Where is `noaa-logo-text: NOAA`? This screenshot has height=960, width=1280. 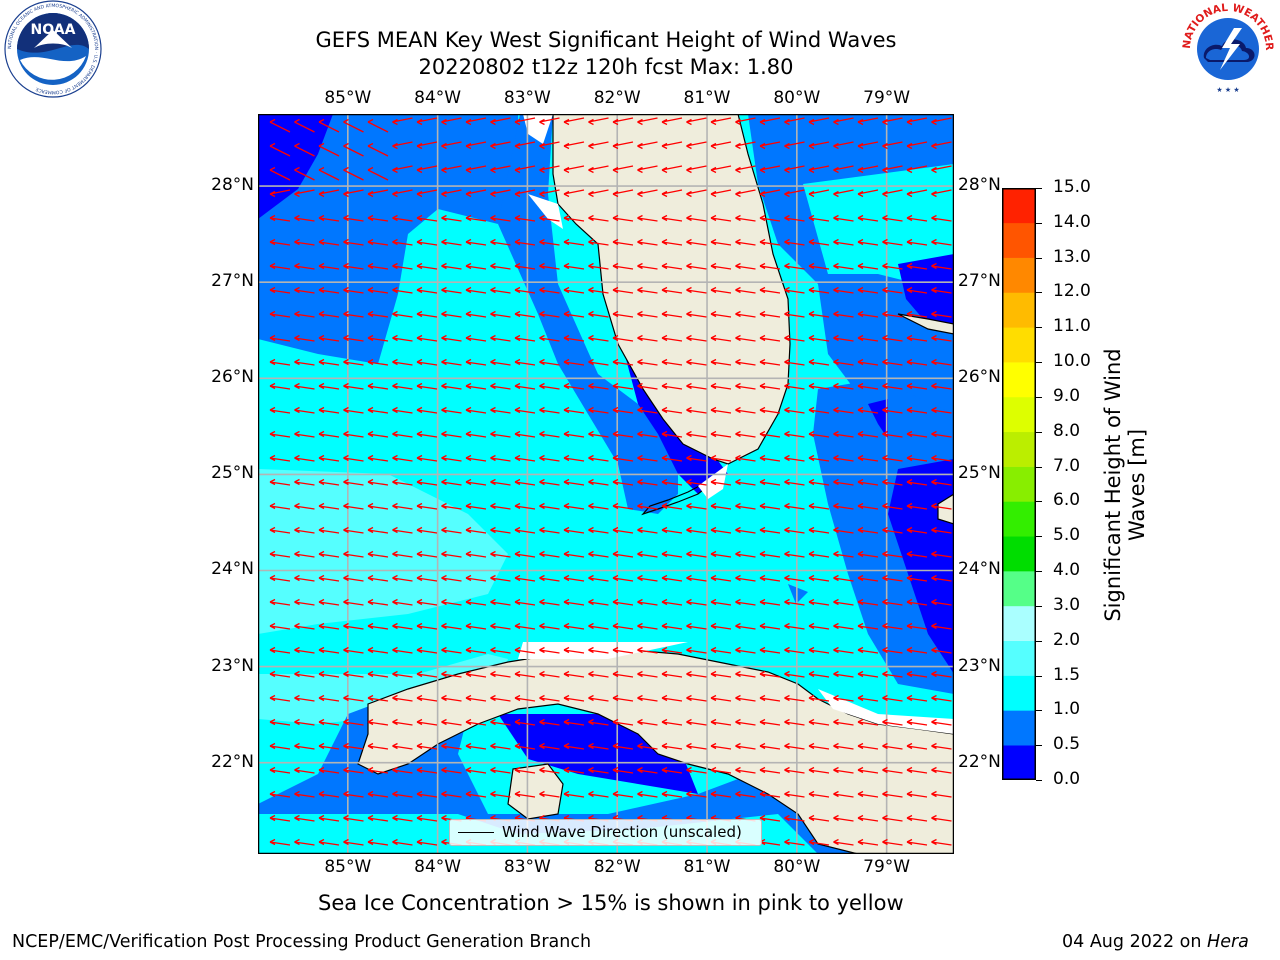
noaa-logo-text: NOAA is located at coordinates (53, 30).